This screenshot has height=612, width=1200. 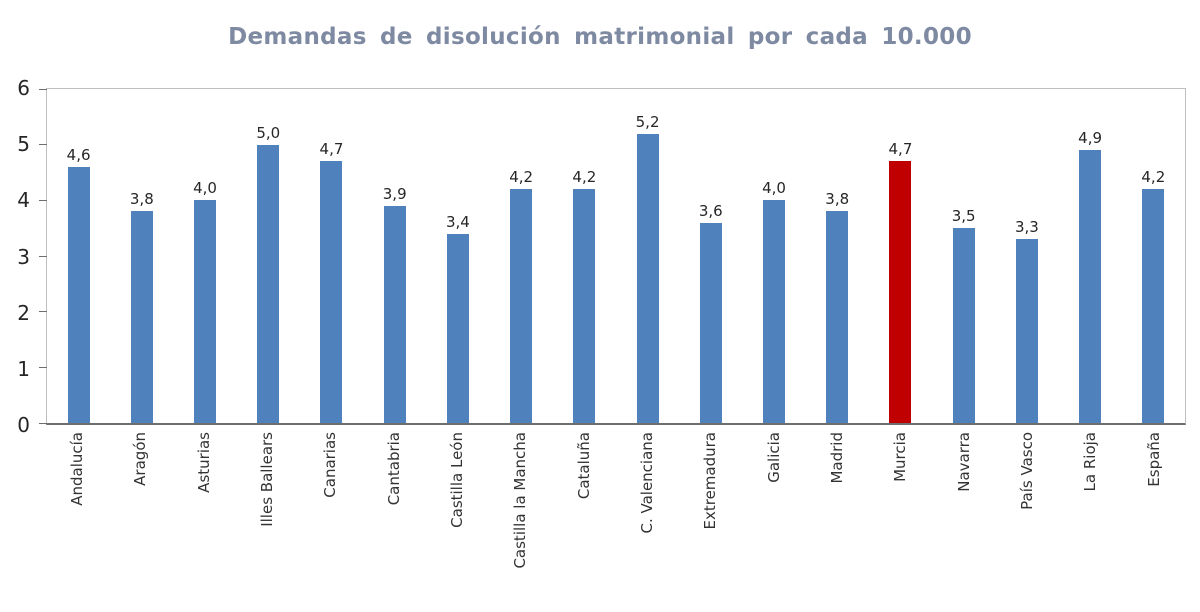 I want to click on x-label-cell: Aragón, so click(x=140, y=519).